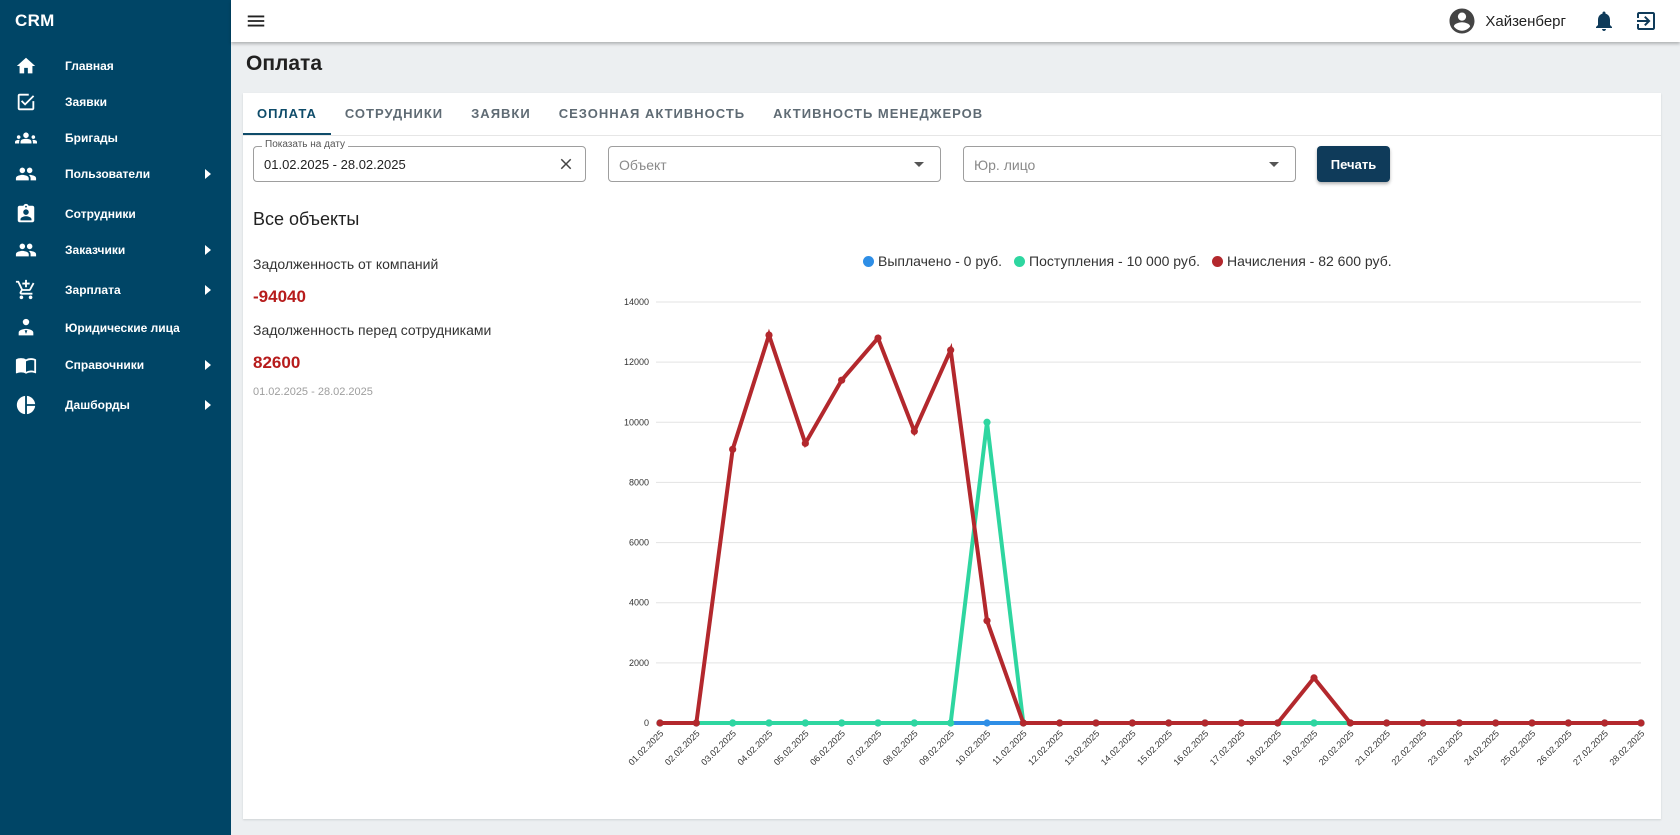  Describe the element at coordinates (115, 328) in the screenshot. I see `sidebar-item-7: Юридические лица` at that location.